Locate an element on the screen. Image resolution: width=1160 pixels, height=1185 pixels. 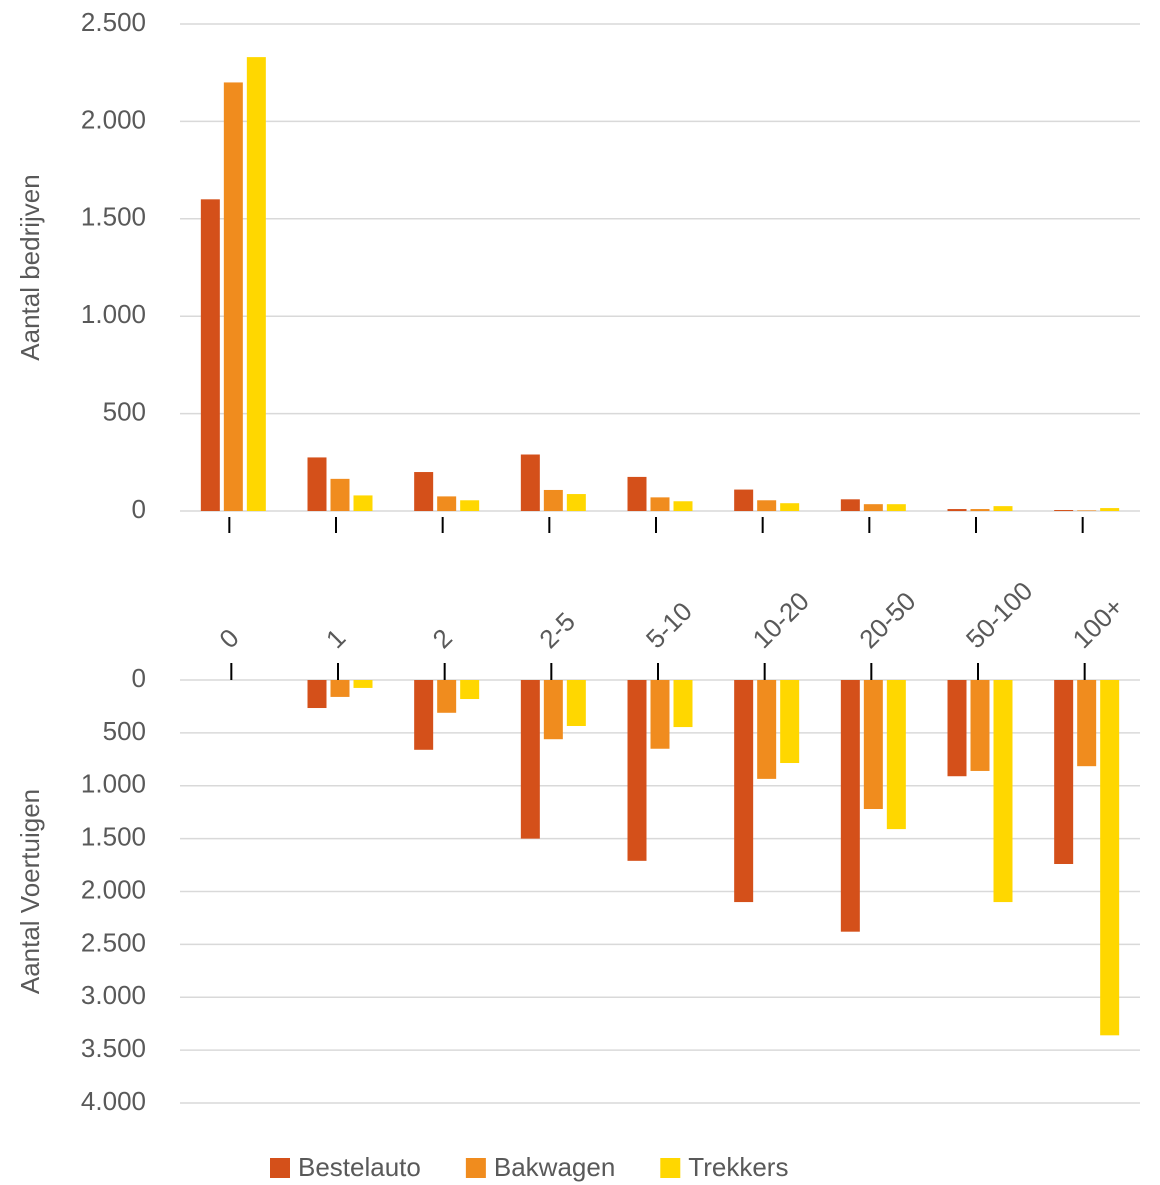
legend-label: Trekkers is located at coordinates (738, 1167).